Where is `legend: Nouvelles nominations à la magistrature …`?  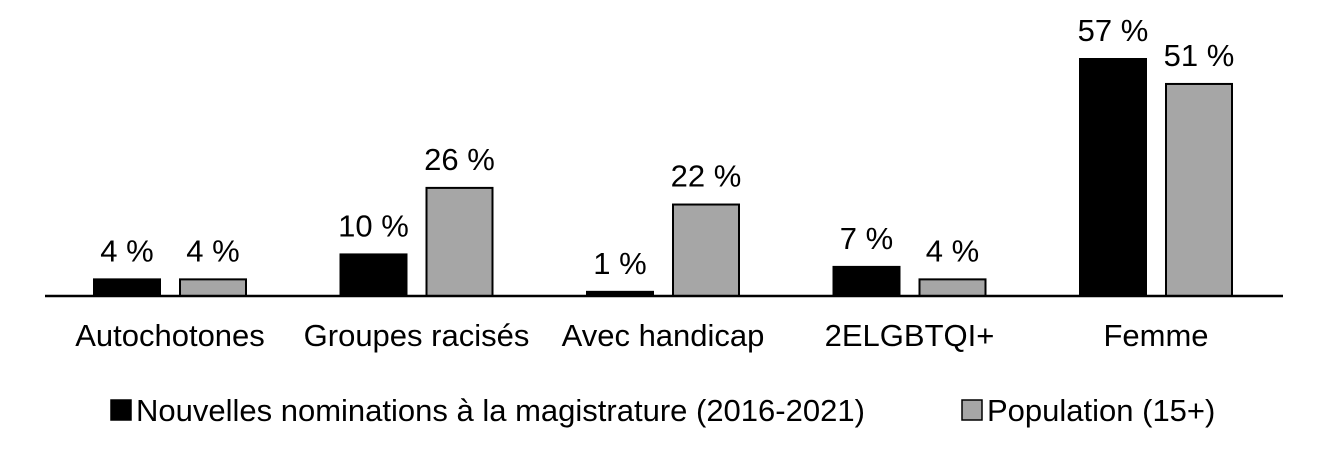 legend: Nouvelles nominations à la magistrature … is located at coordinates (662, 410).